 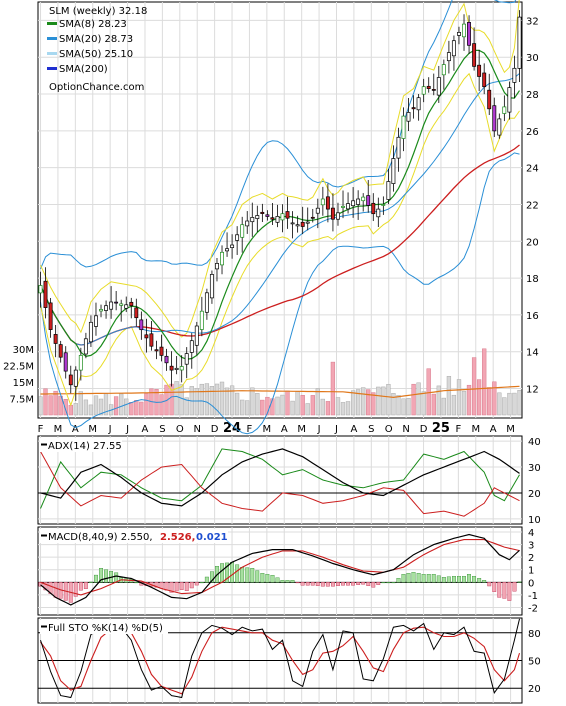 What do you see at coordinates (441, 428) in the screenshot?
I see `x-tick-label: 25` at bounding box center [441, 428].